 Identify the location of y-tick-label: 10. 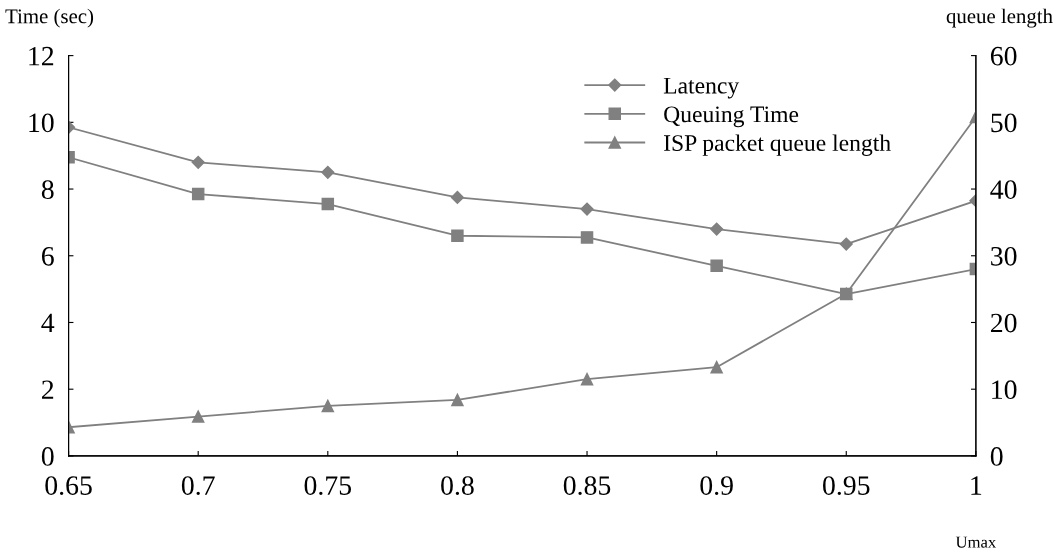
(41, 123).